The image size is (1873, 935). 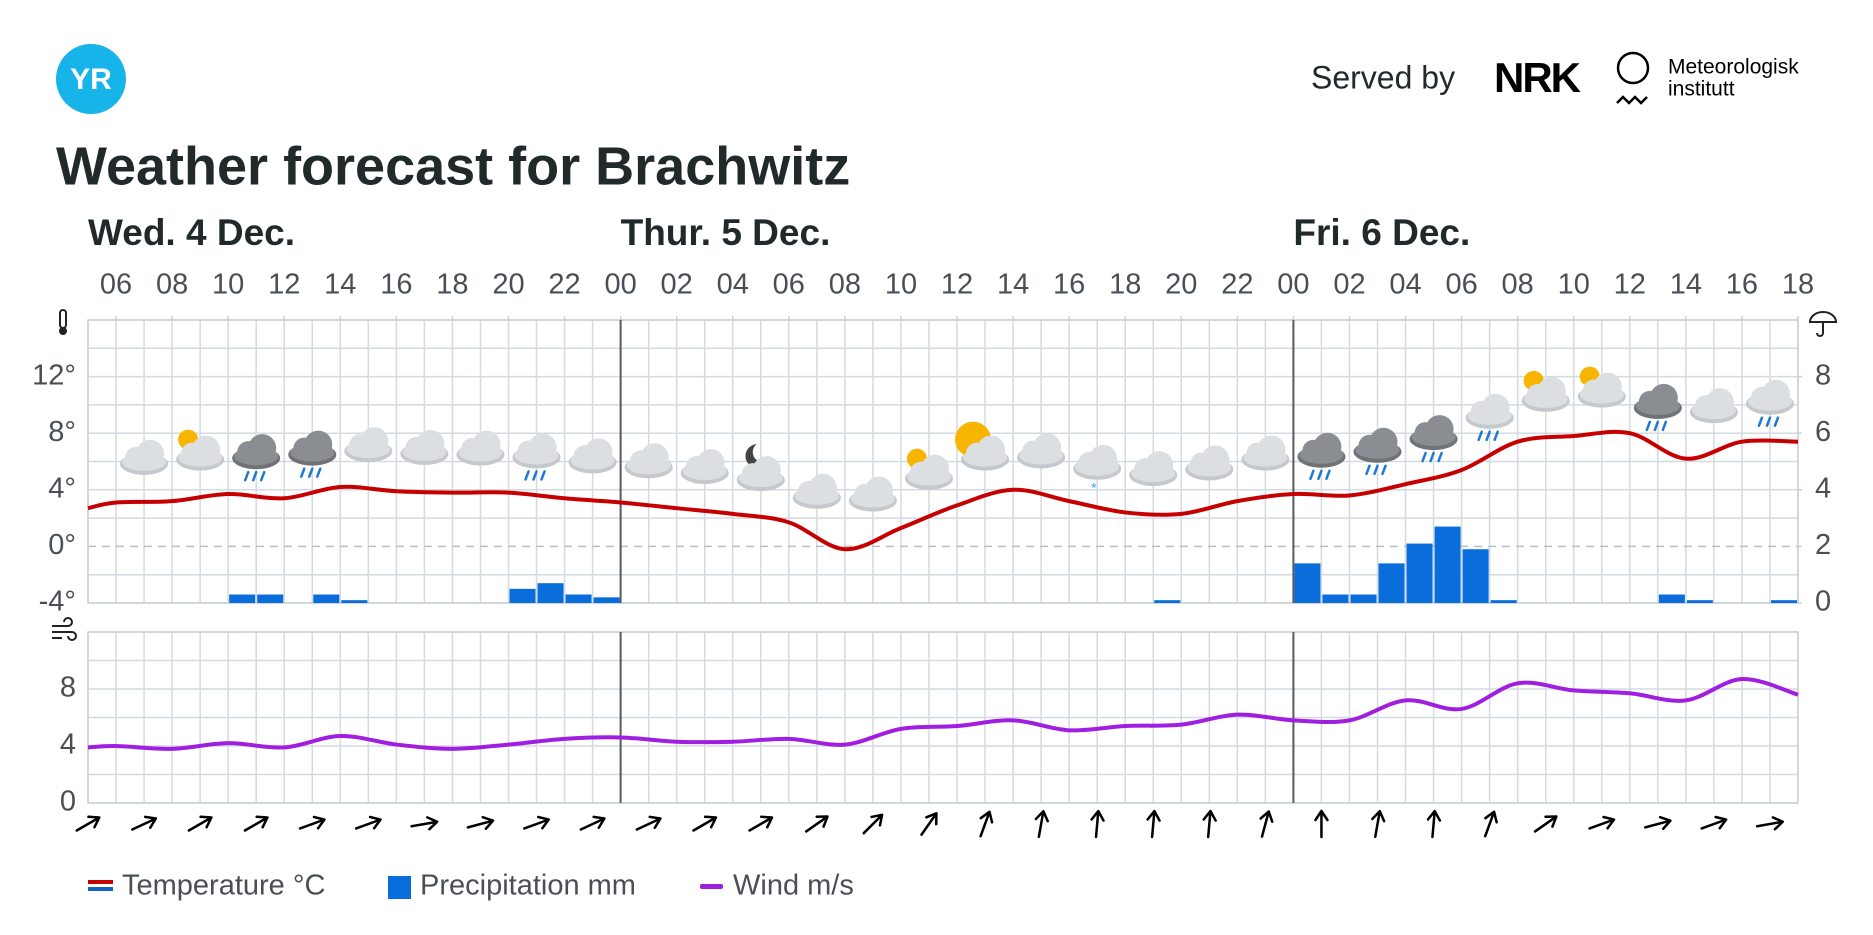 What do you see at coordinates (191, 232) in the screenshot?
I see `day-label: Wed. 4 Dec.` at bounding box center [191, 232].